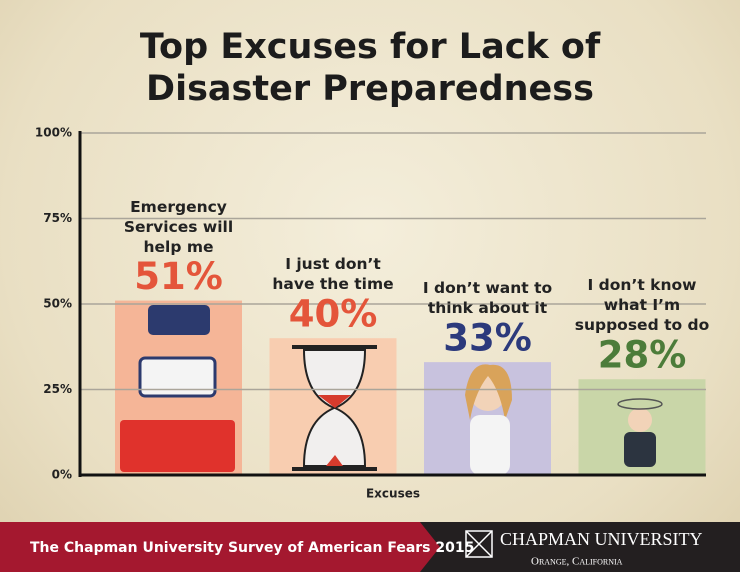 This screenshot has width=740, height=572. Describe the element at coordinates (177, 388) in the screenshot. I see `vehicles-icon` at that location.